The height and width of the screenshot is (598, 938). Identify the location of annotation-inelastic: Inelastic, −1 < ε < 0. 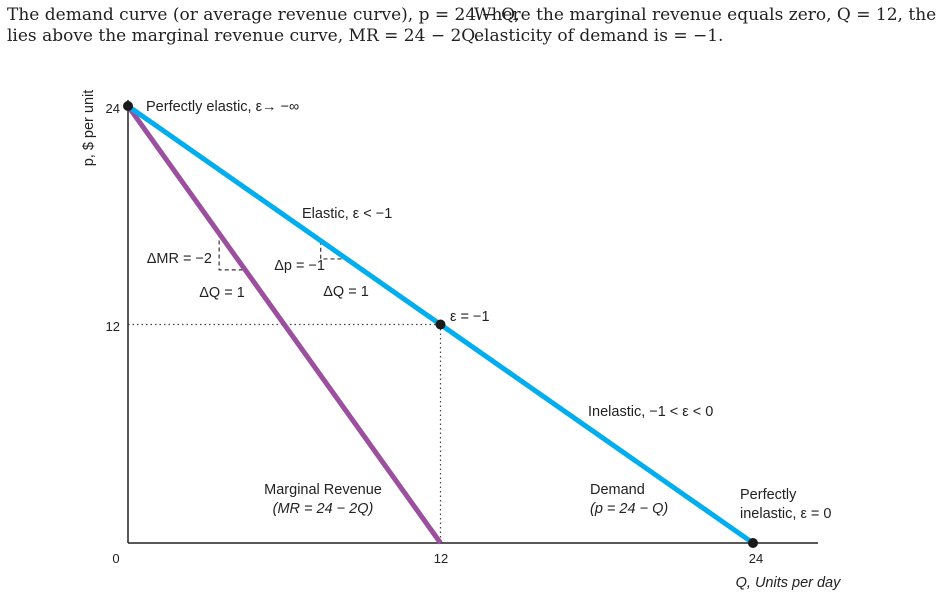
(650, 412).